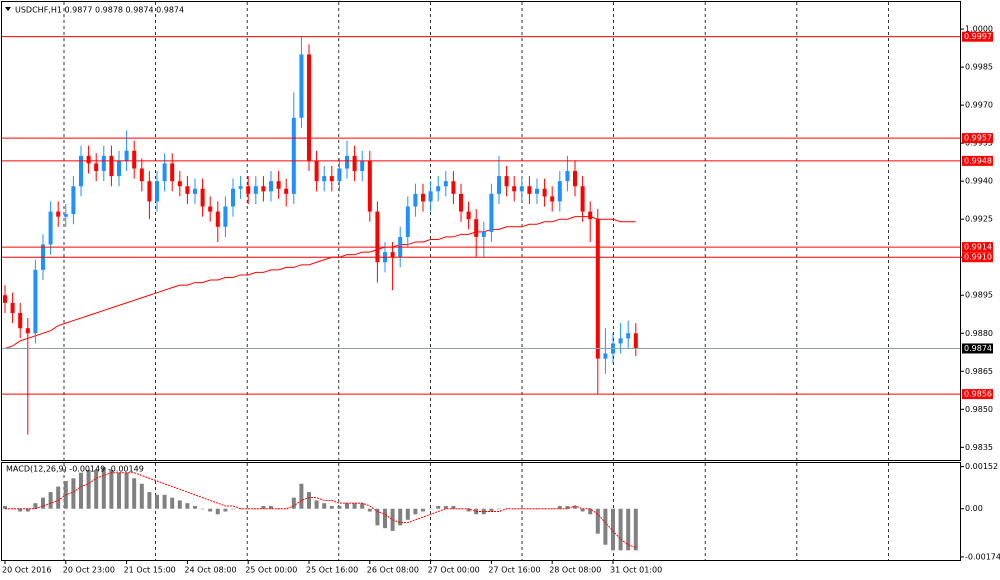 The height and width of the screenshot is (580, 1000). Describe the element at coordinates (981, 466) in the screenshot. I see `y-tick-label: 0.00152` at that location.